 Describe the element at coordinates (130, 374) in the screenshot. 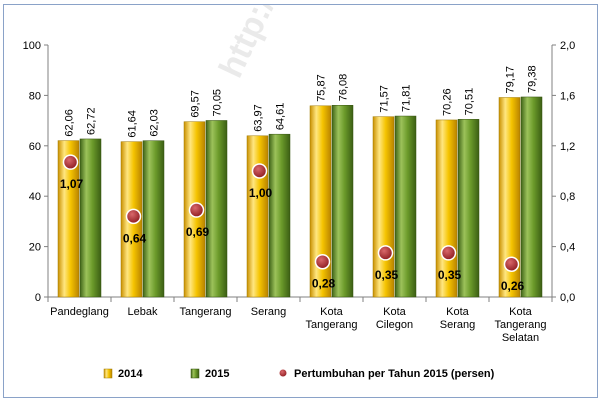

I see `legend-label-2014: 2014` at that location.